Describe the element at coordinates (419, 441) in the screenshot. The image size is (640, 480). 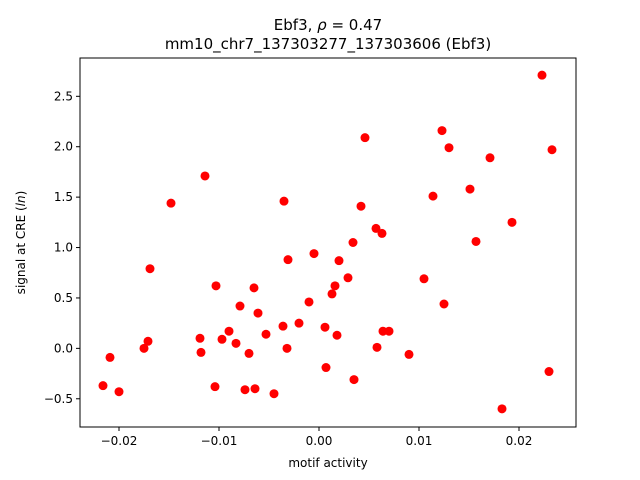
I see `x-tick-label: 0.01` at that location.